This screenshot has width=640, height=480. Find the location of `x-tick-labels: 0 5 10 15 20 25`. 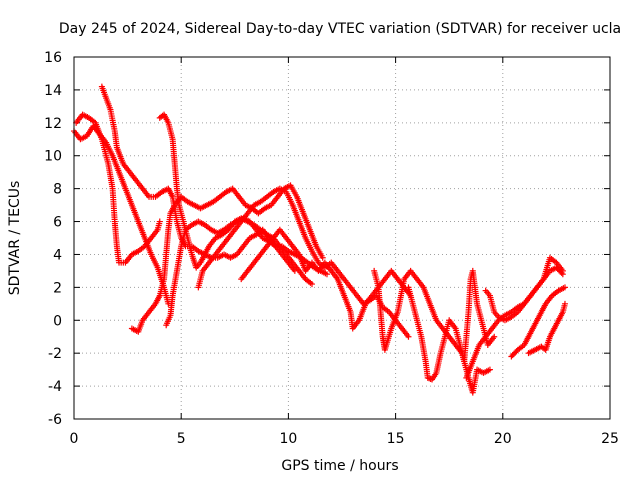

x-tick-labels: 0 5 10 15 20 25 is located at coordinates (344, 439).